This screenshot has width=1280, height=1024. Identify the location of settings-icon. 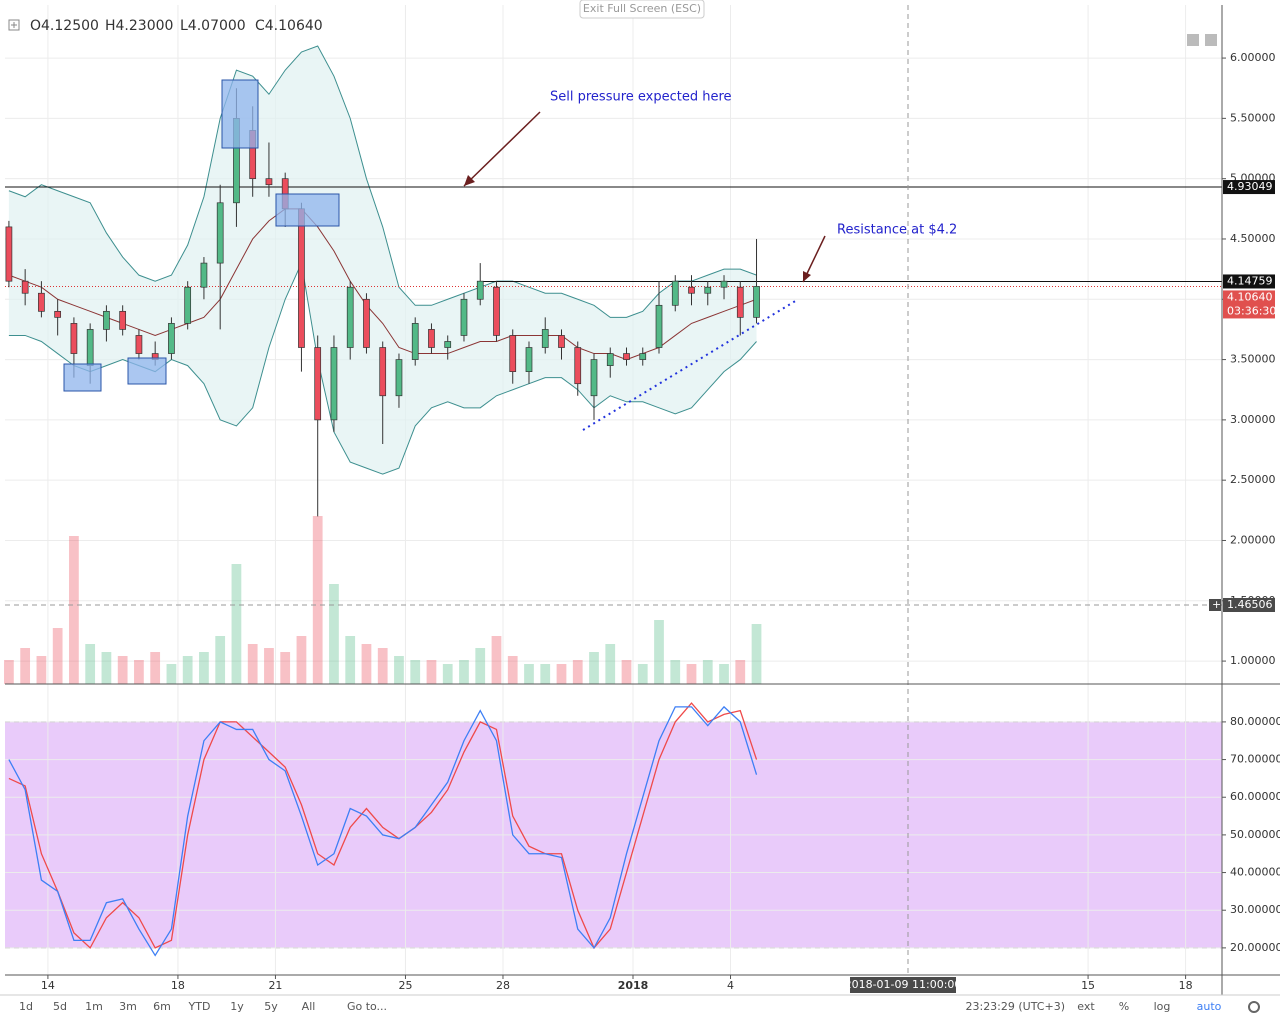
(1254, 1007).